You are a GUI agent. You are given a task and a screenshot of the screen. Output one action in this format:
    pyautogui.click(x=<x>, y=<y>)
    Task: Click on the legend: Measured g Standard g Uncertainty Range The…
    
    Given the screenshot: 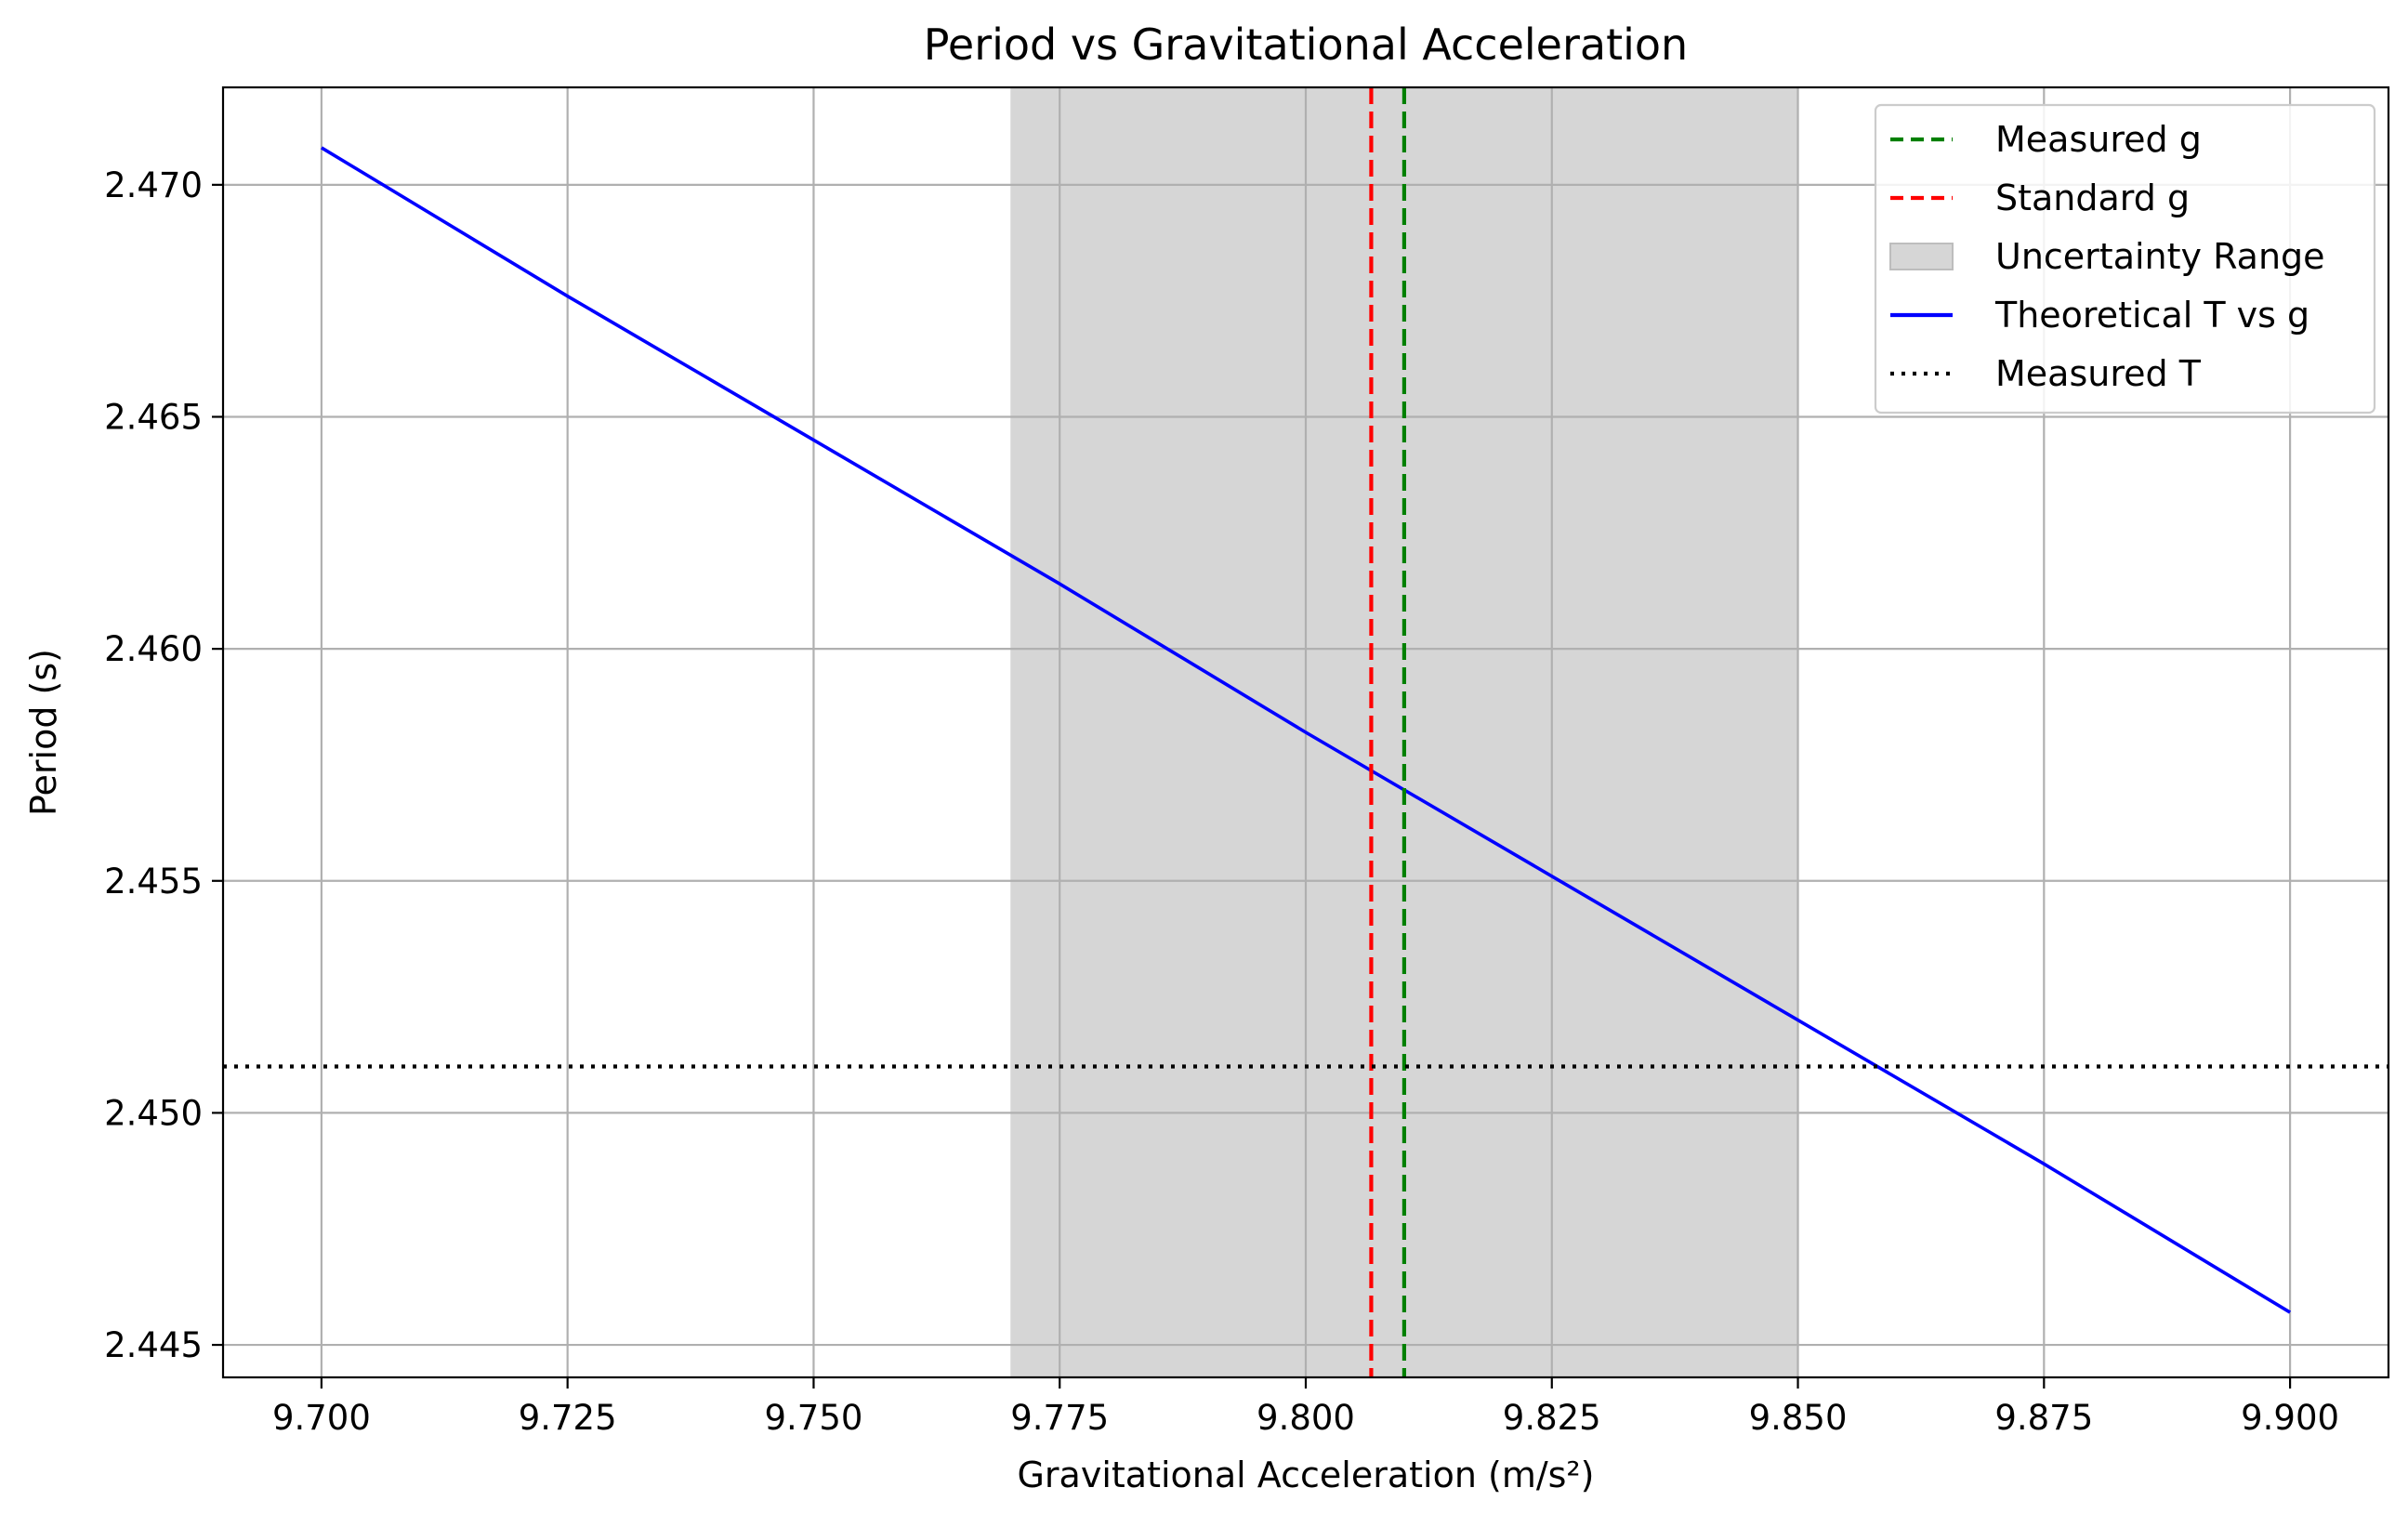 What is the action you would take?
    pyautogui.click(x=2125, y=259)
    